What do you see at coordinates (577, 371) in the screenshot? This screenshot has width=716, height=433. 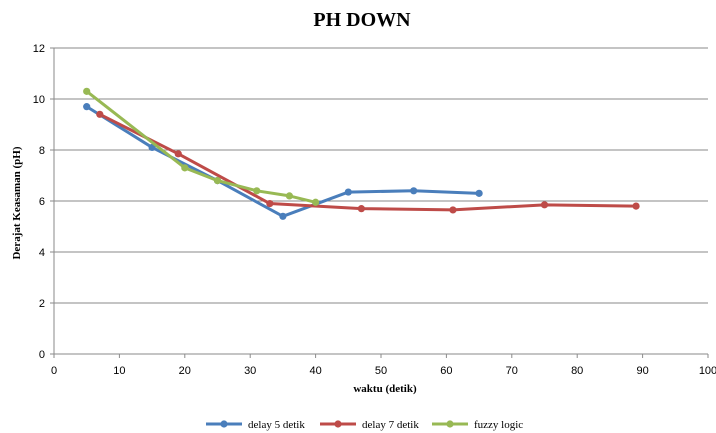 I see `x-tick-label: 80` at bounding box center [577, 371].